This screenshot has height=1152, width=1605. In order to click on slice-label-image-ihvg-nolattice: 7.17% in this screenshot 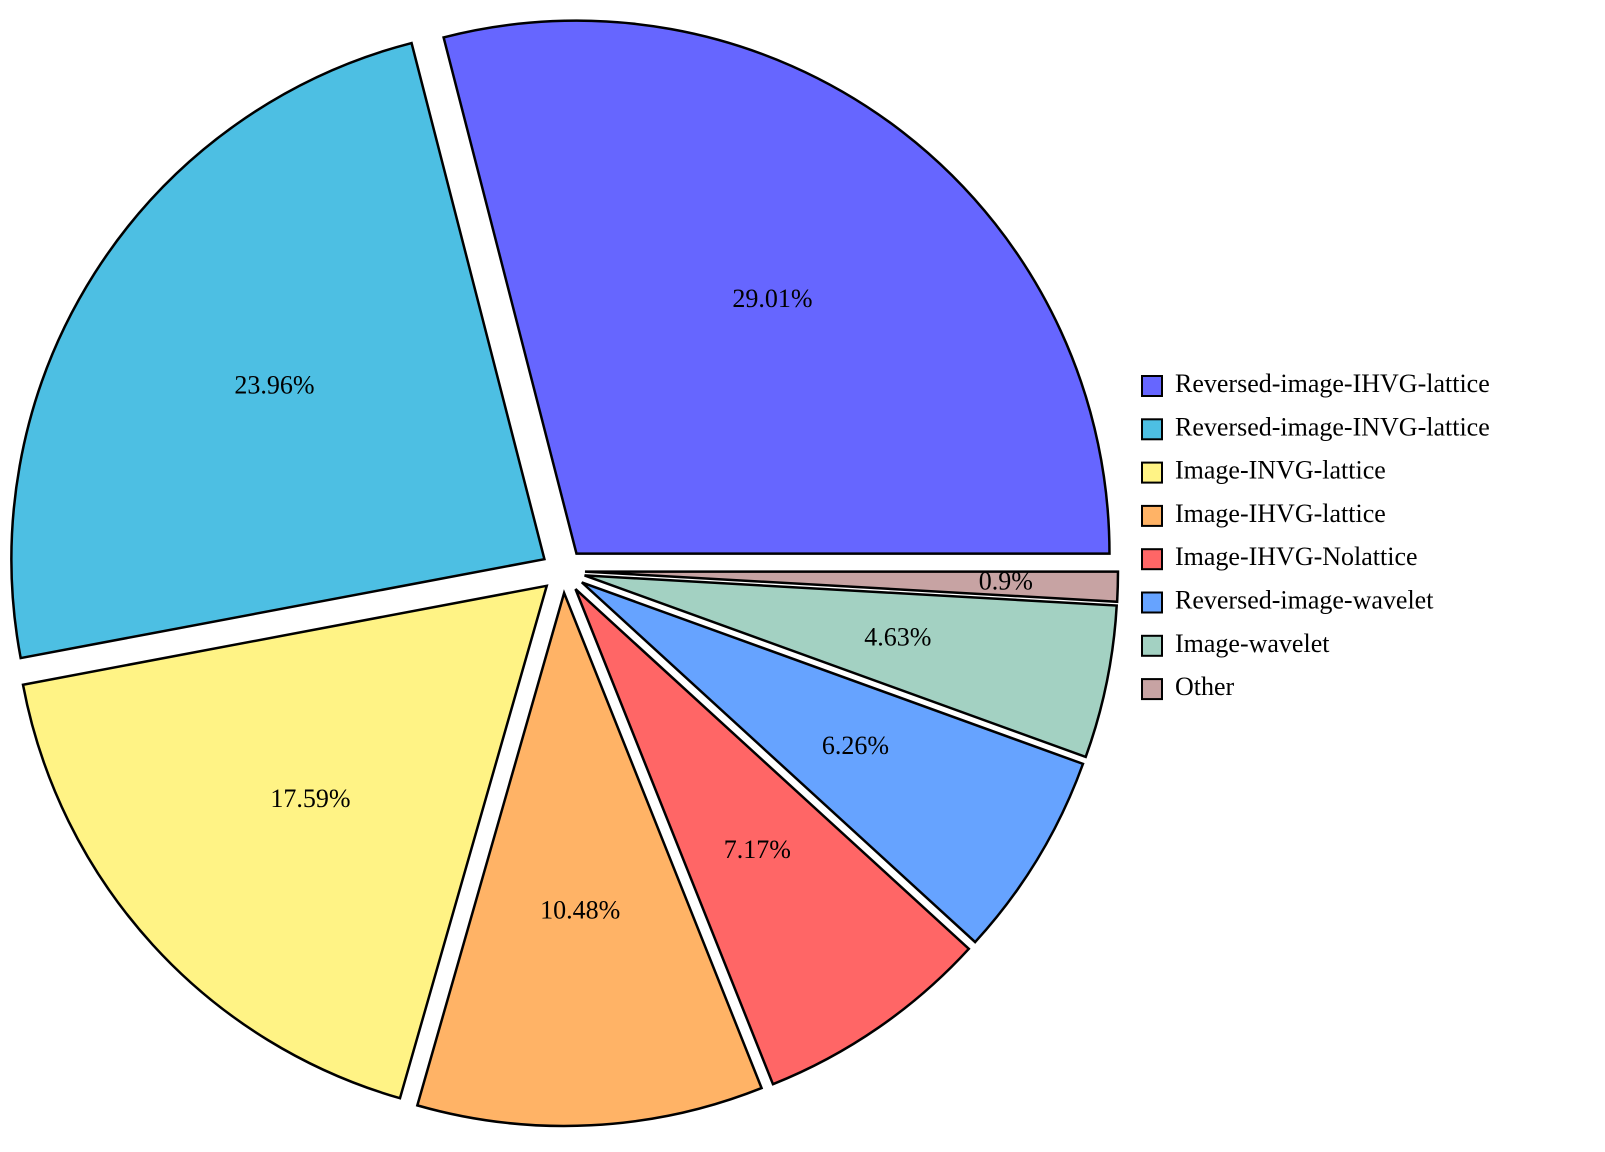, I will do `click(757, 849)`.